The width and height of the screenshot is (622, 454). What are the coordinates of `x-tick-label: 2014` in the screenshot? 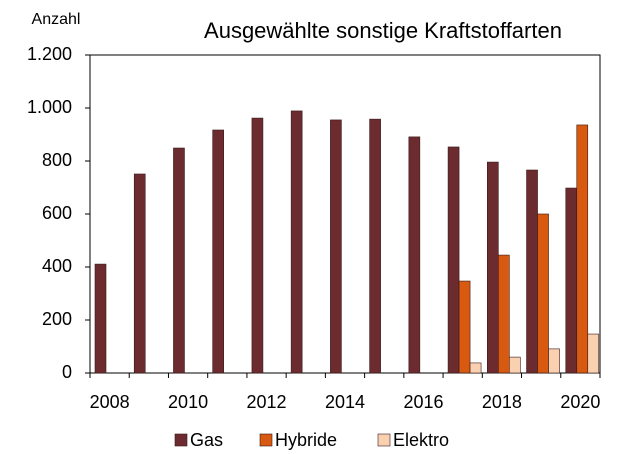 It's located at (345, 402).